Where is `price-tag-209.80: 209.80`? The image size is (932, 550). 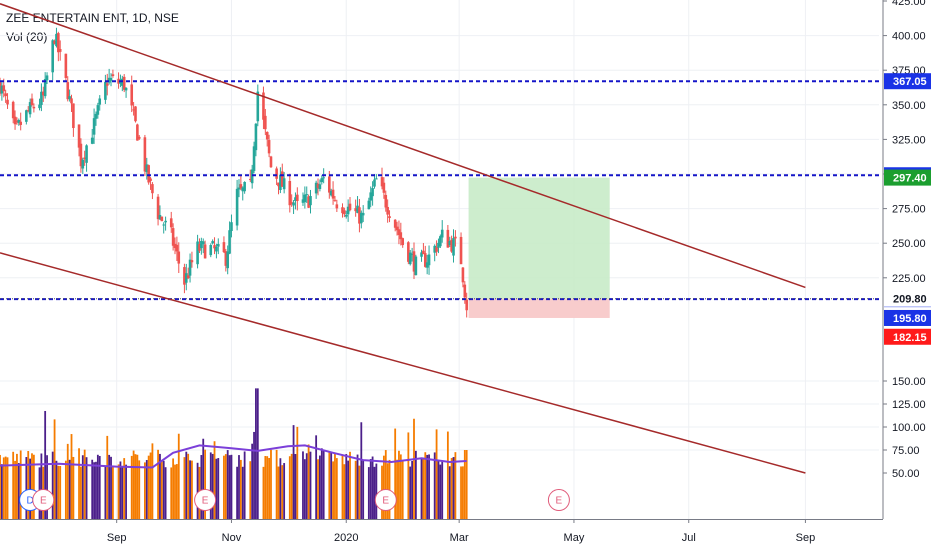 price-tag-209.80: 209.80 is located at coordinates (907, 298).